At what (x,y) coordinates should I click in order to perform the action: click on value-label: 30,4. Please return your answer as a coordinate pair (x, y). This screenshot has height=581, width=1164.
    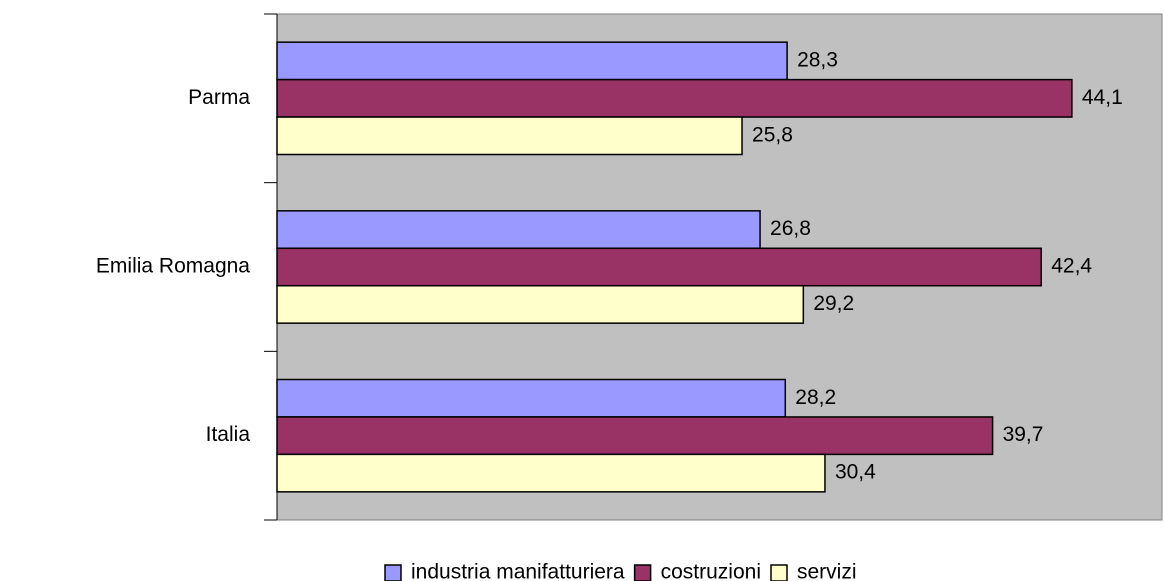
    Looking at the image, I should click on (855, 472).